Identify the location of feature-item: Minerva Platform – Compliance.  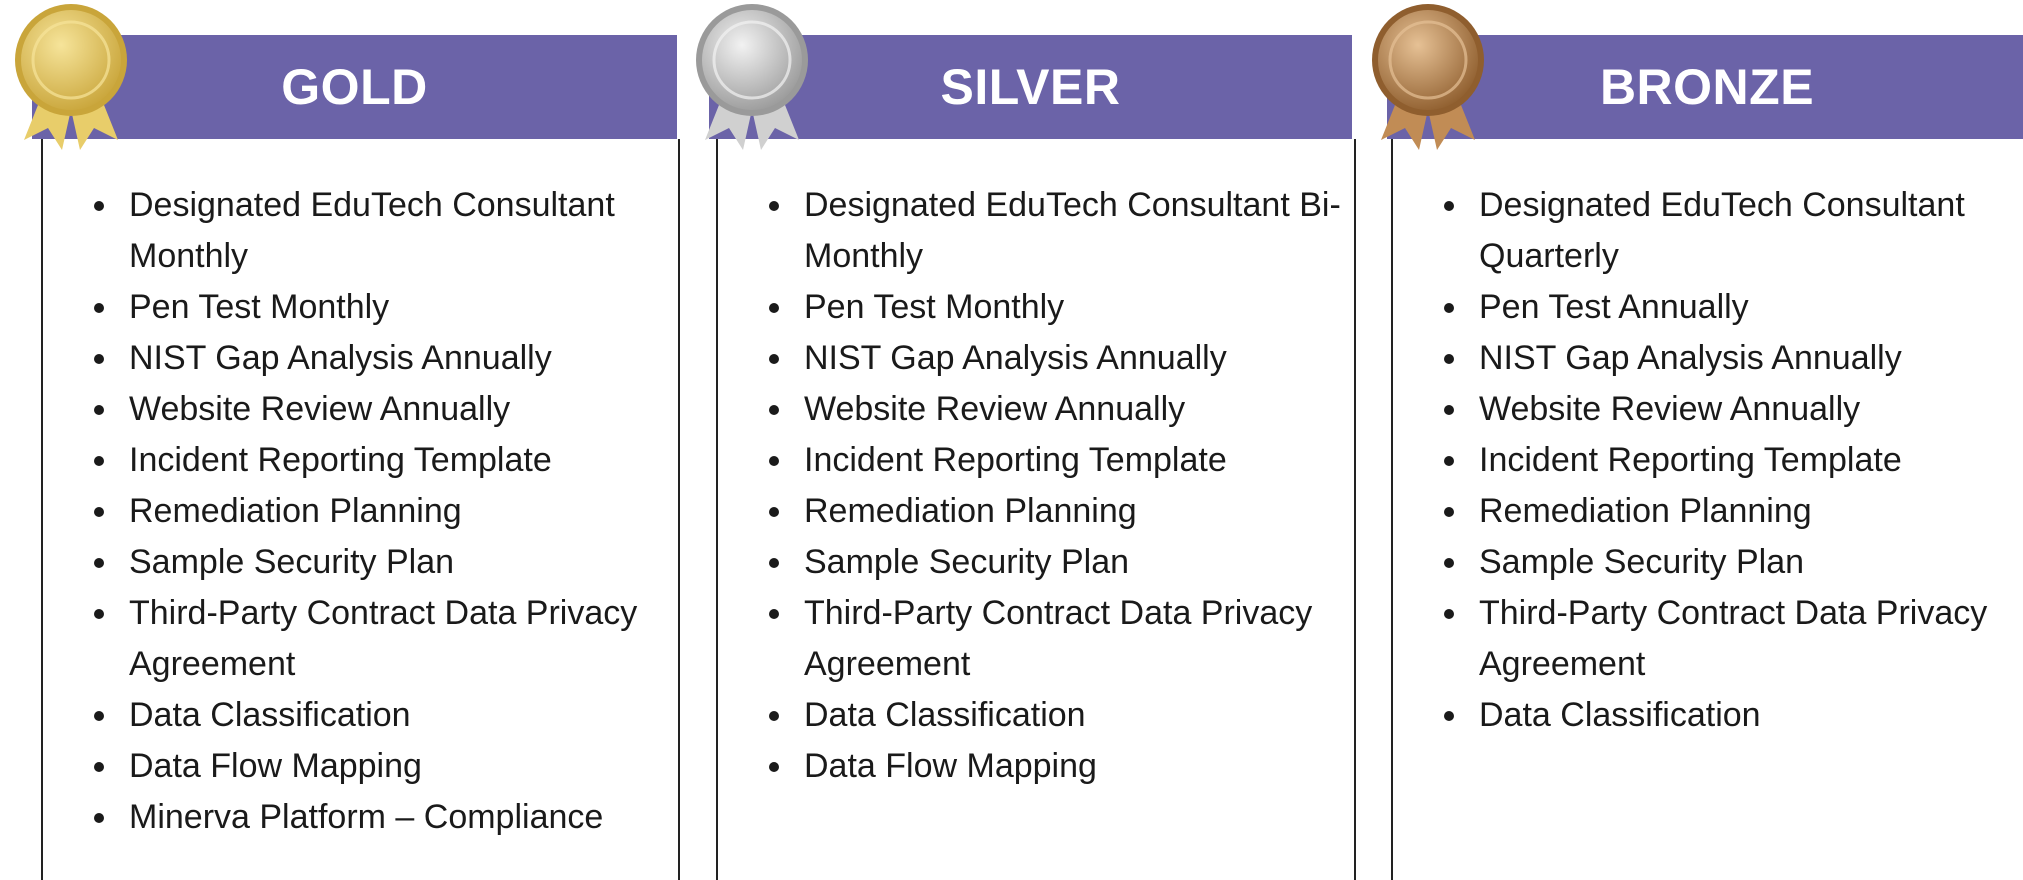
(398, 817).